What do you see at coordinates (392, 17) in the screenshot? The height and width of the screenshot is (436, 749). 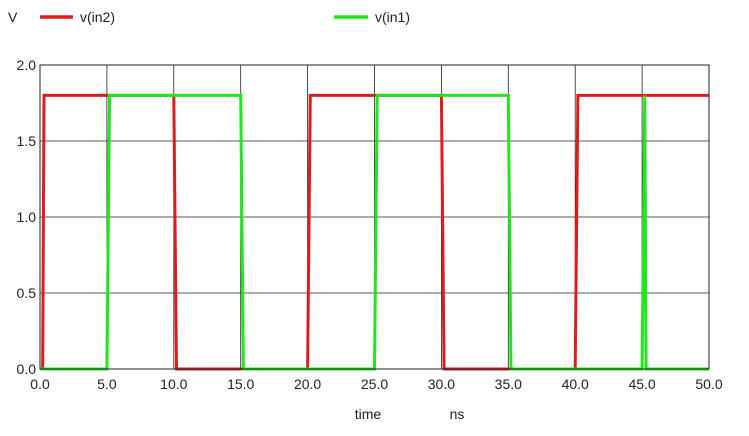 I see `legend-label-v-in1: v(in1)` at bounding box center [392, 17].